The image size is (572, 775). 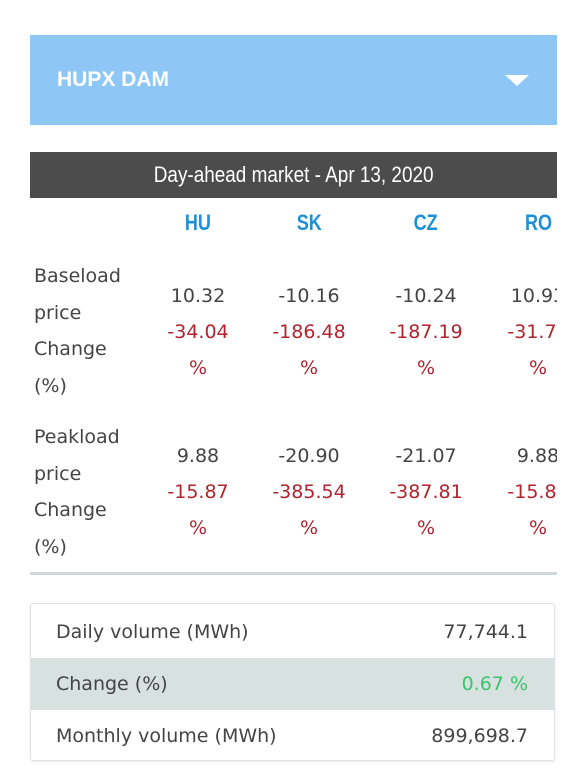 I want to click on peakload-percent-cz: %, so click(x=426, y=528).